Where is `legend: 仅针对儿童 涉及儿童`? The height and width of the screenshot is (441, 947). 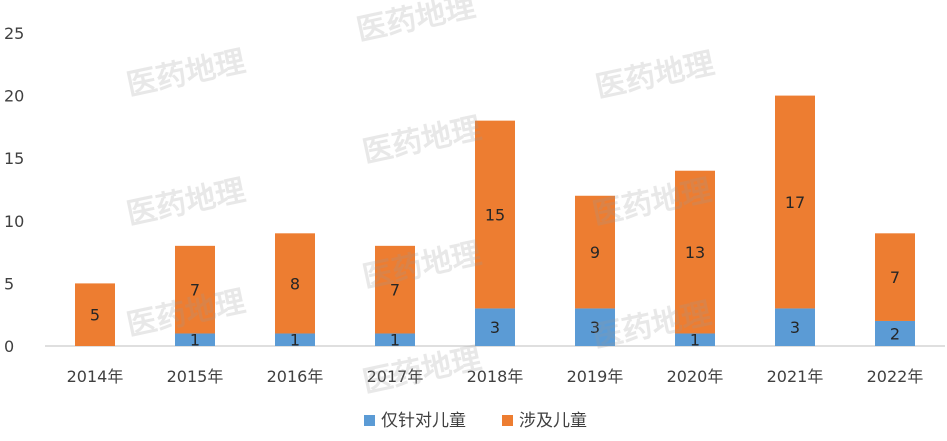 legend: 仅针对儿童 涉及儿童 is located at coordinates (475, 421).